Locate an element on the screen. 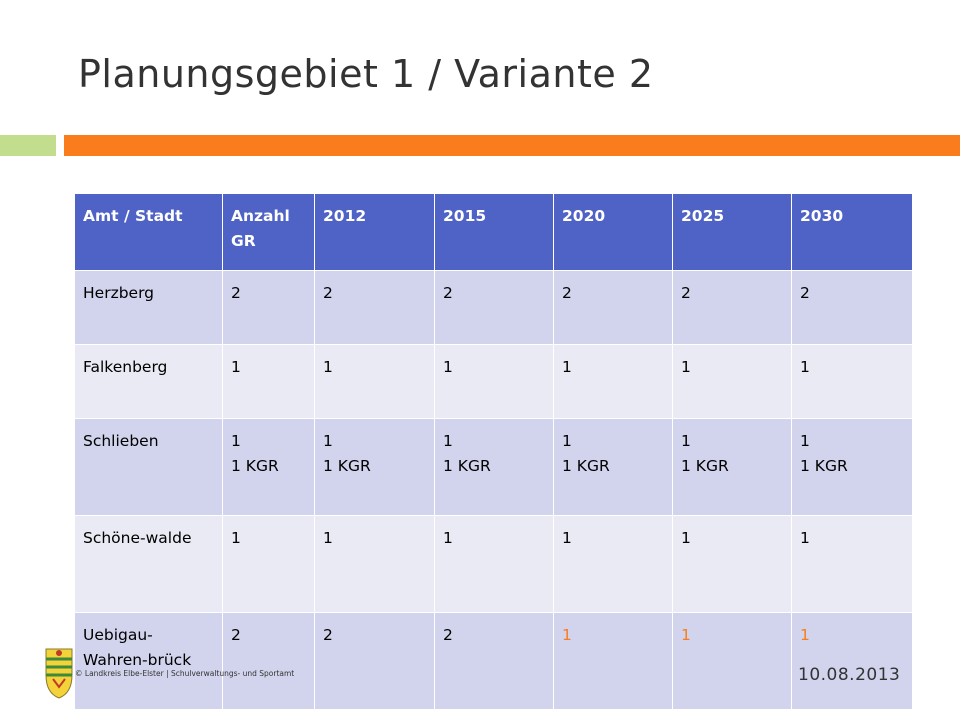 Image resolution: width=960 pixels, height=720 pixels. table-row: Falkenberg 1 1 1 1 1 1 is located at coordinates (493, 381).